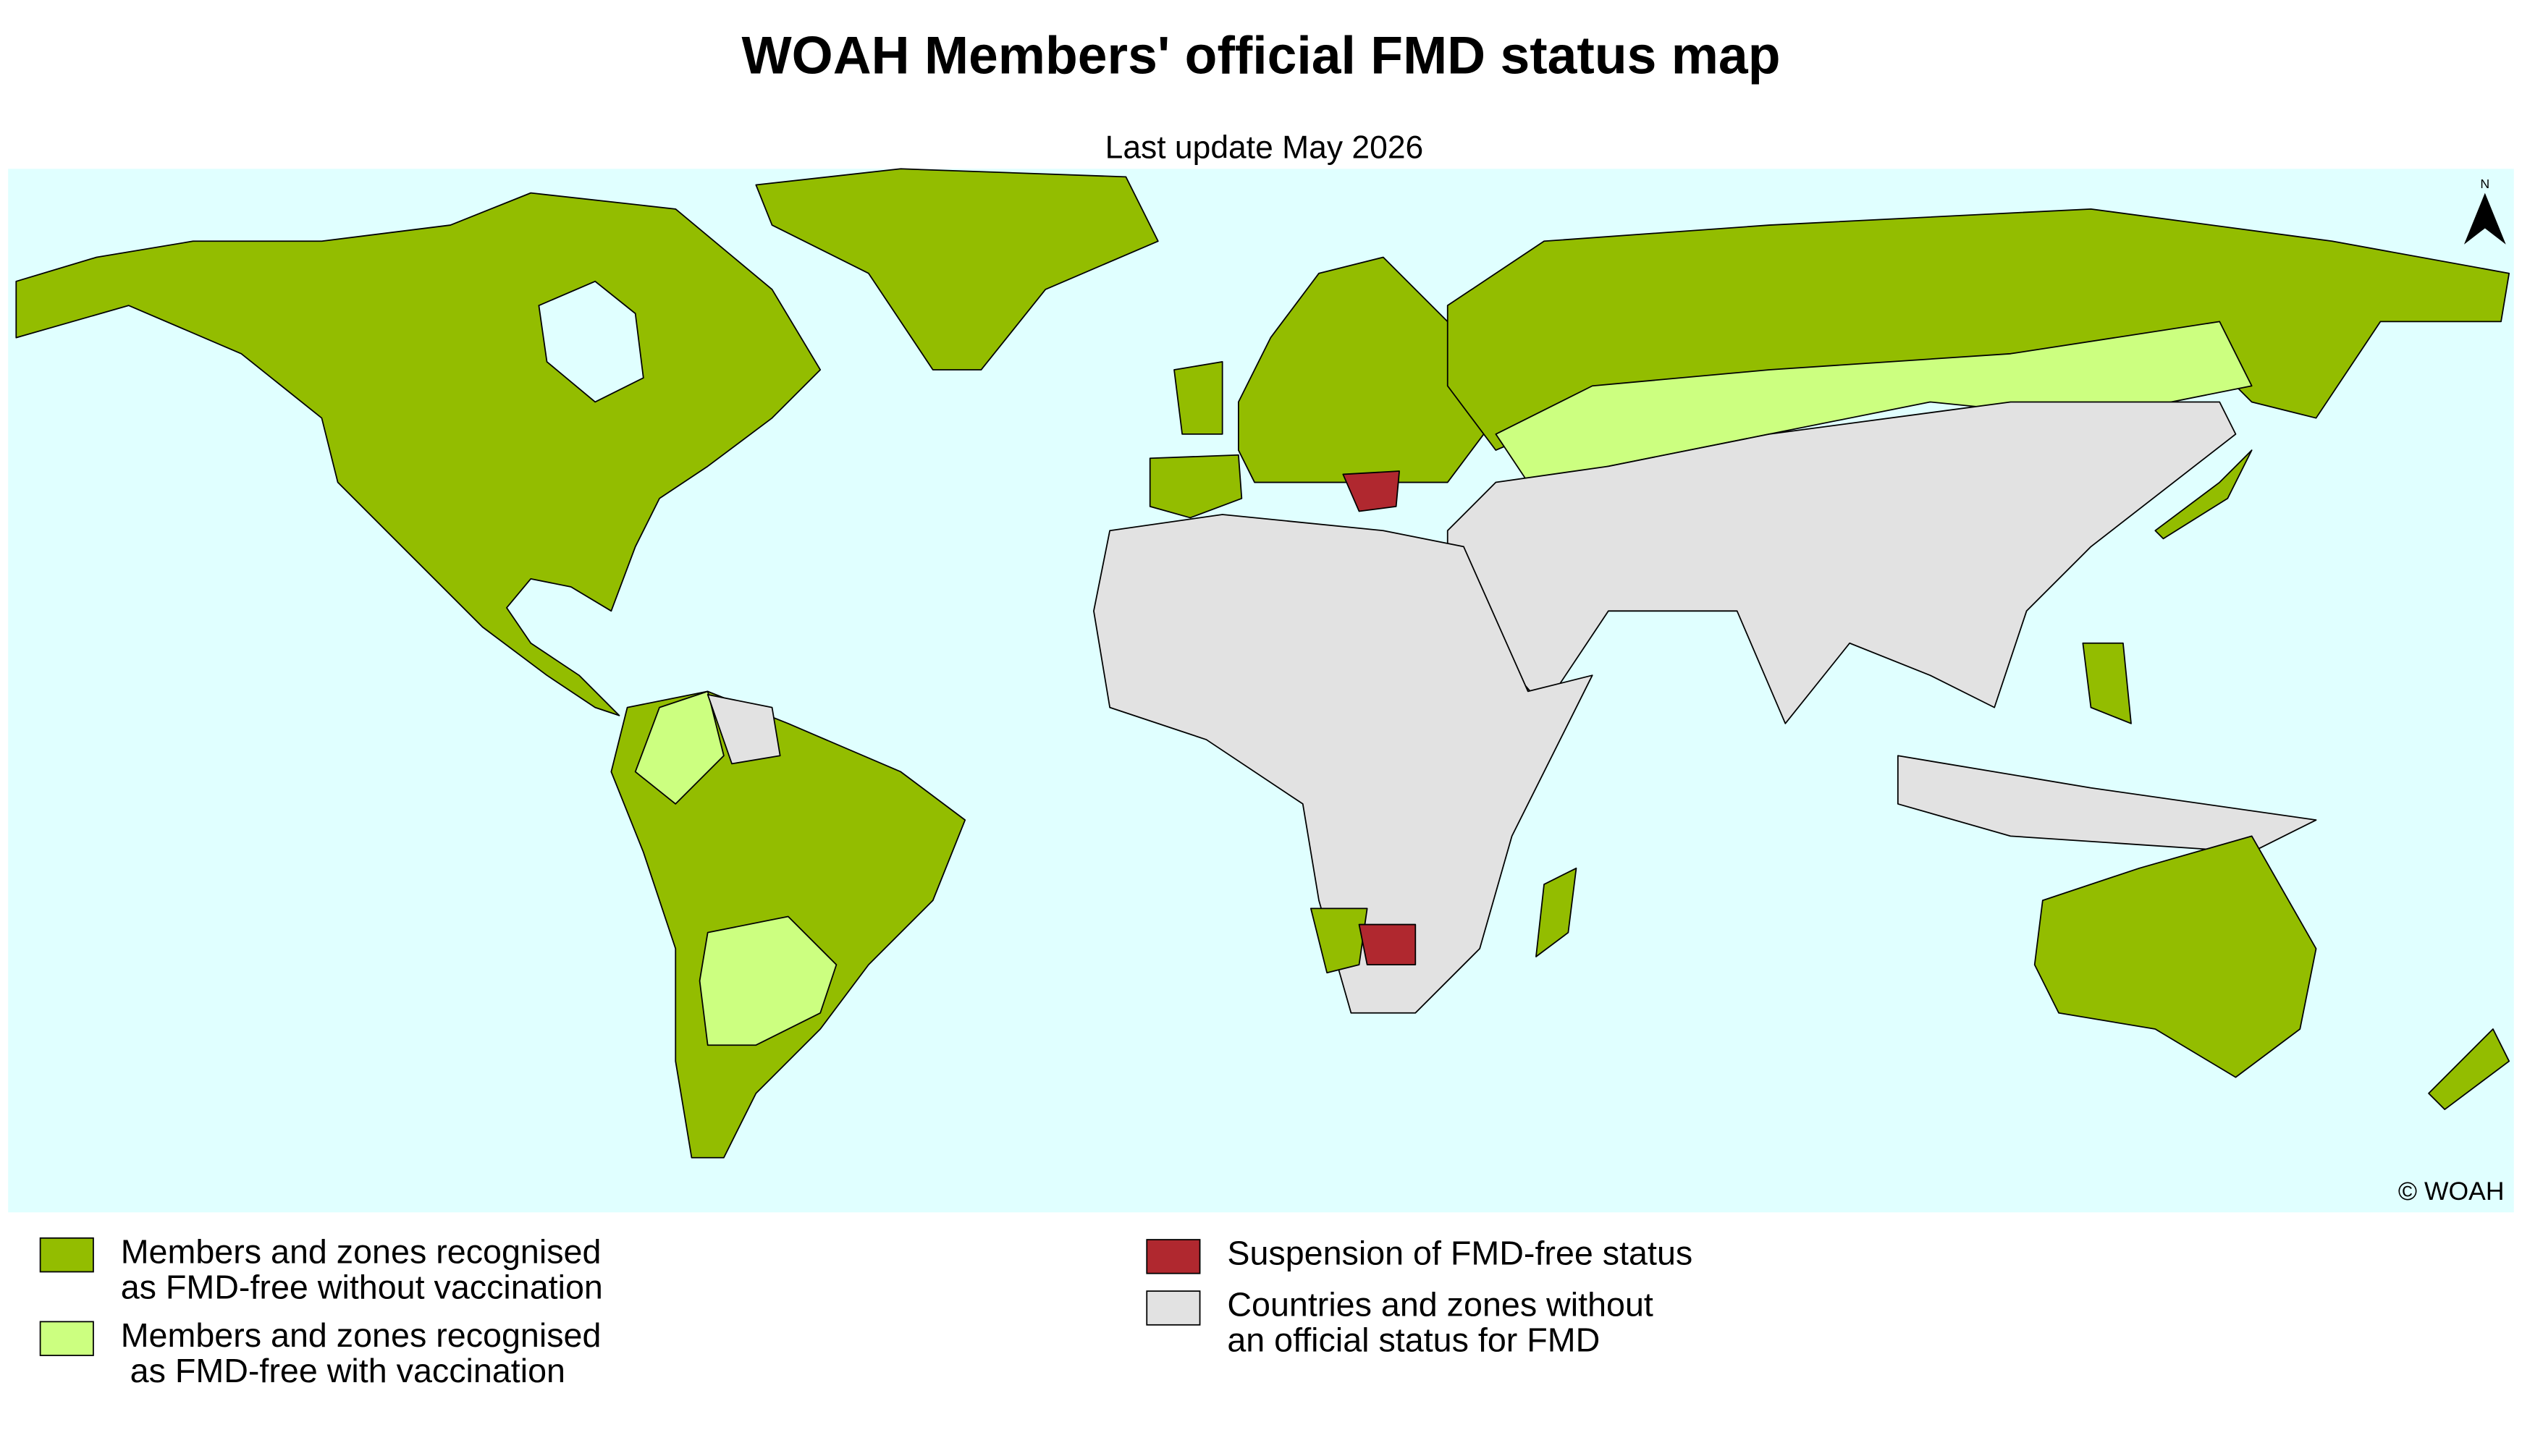 This screenshot has height=1456, width=2522. I want to click on subtitle: Last update May 2026, so click(1264, 147).